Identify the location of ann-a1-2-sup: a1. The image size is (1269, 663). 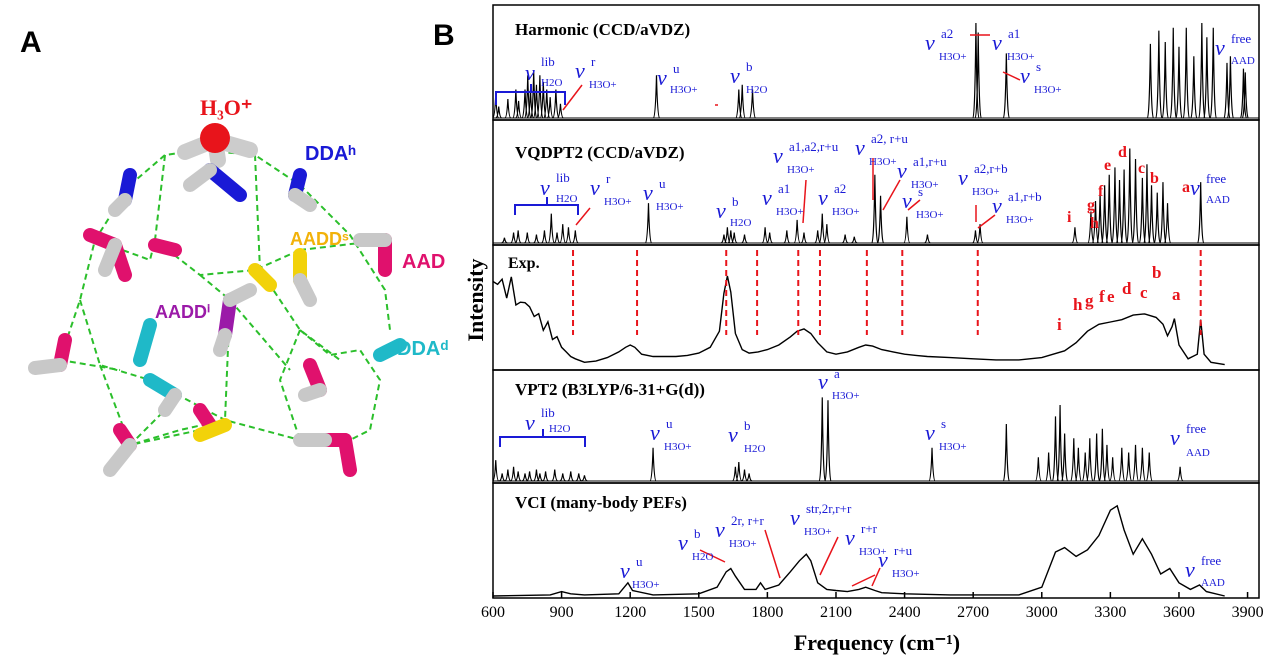
(784, 188).